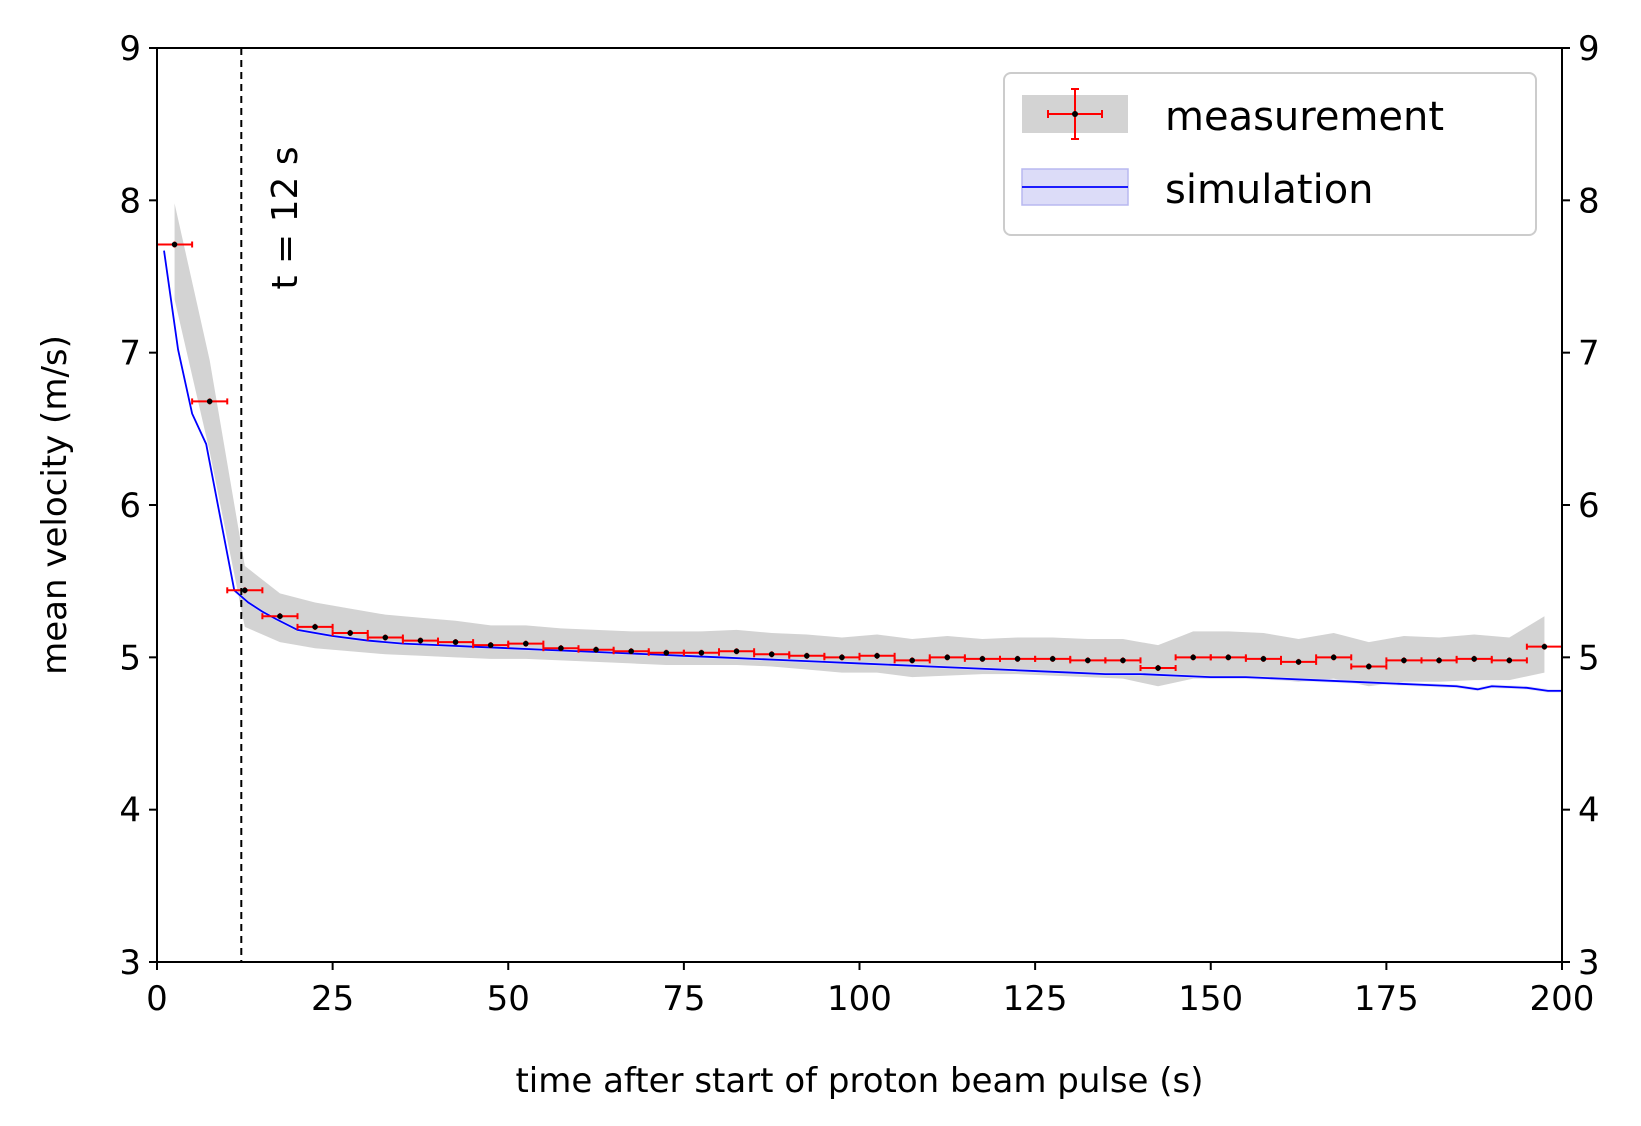 This screenshot has height=1126, width=1641. I want to click on y-axis-label: mean velocity (m/s), so click(55, 505).